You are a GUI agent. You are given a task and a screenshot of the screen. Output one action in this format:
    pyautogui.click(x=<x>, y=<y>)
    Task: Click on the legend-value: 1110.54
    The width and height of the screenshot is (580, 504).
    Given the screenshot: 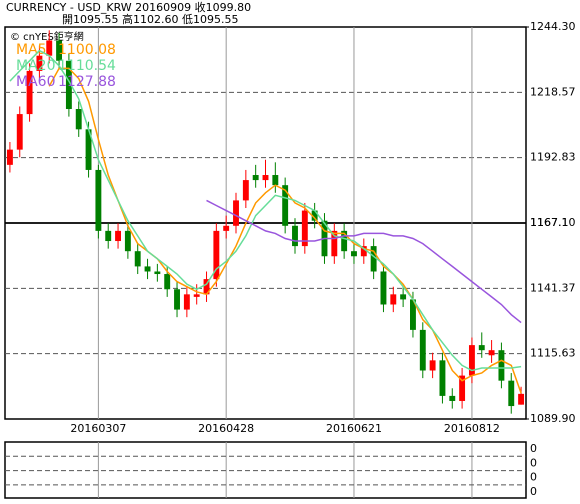 What is the action you would take?
    pyautogui.click(x=87, y=66)
    